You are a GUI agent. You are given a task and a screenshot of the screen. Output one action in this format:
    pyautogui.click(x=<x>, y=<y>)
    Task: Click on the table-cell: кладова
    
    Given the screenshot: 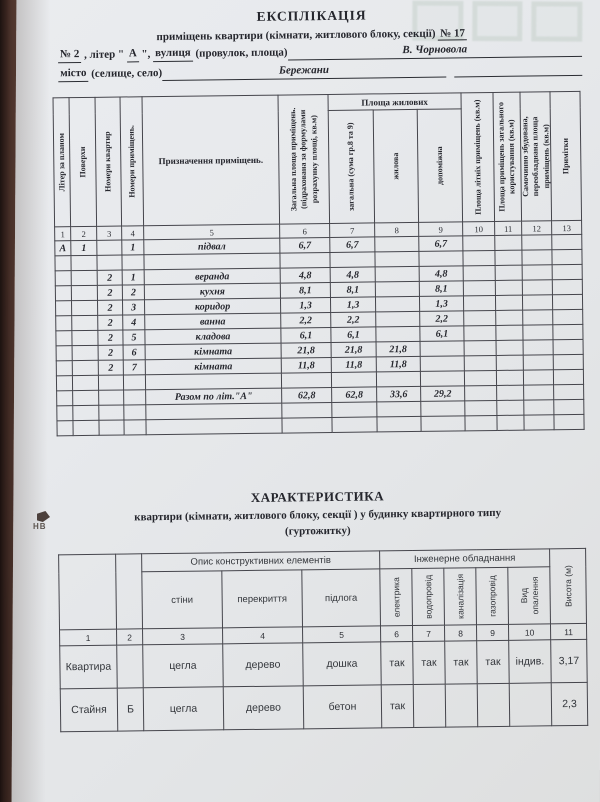 What is the action you would take?
    pyautogui.click(x=213, y=336)
    